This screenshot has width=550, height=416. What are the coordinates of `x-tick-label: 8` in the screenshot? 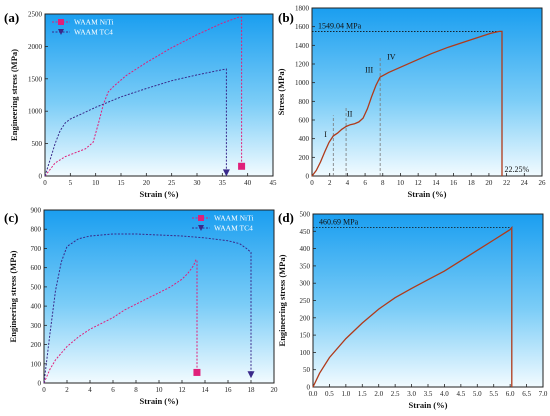 It's located at (136, 390).